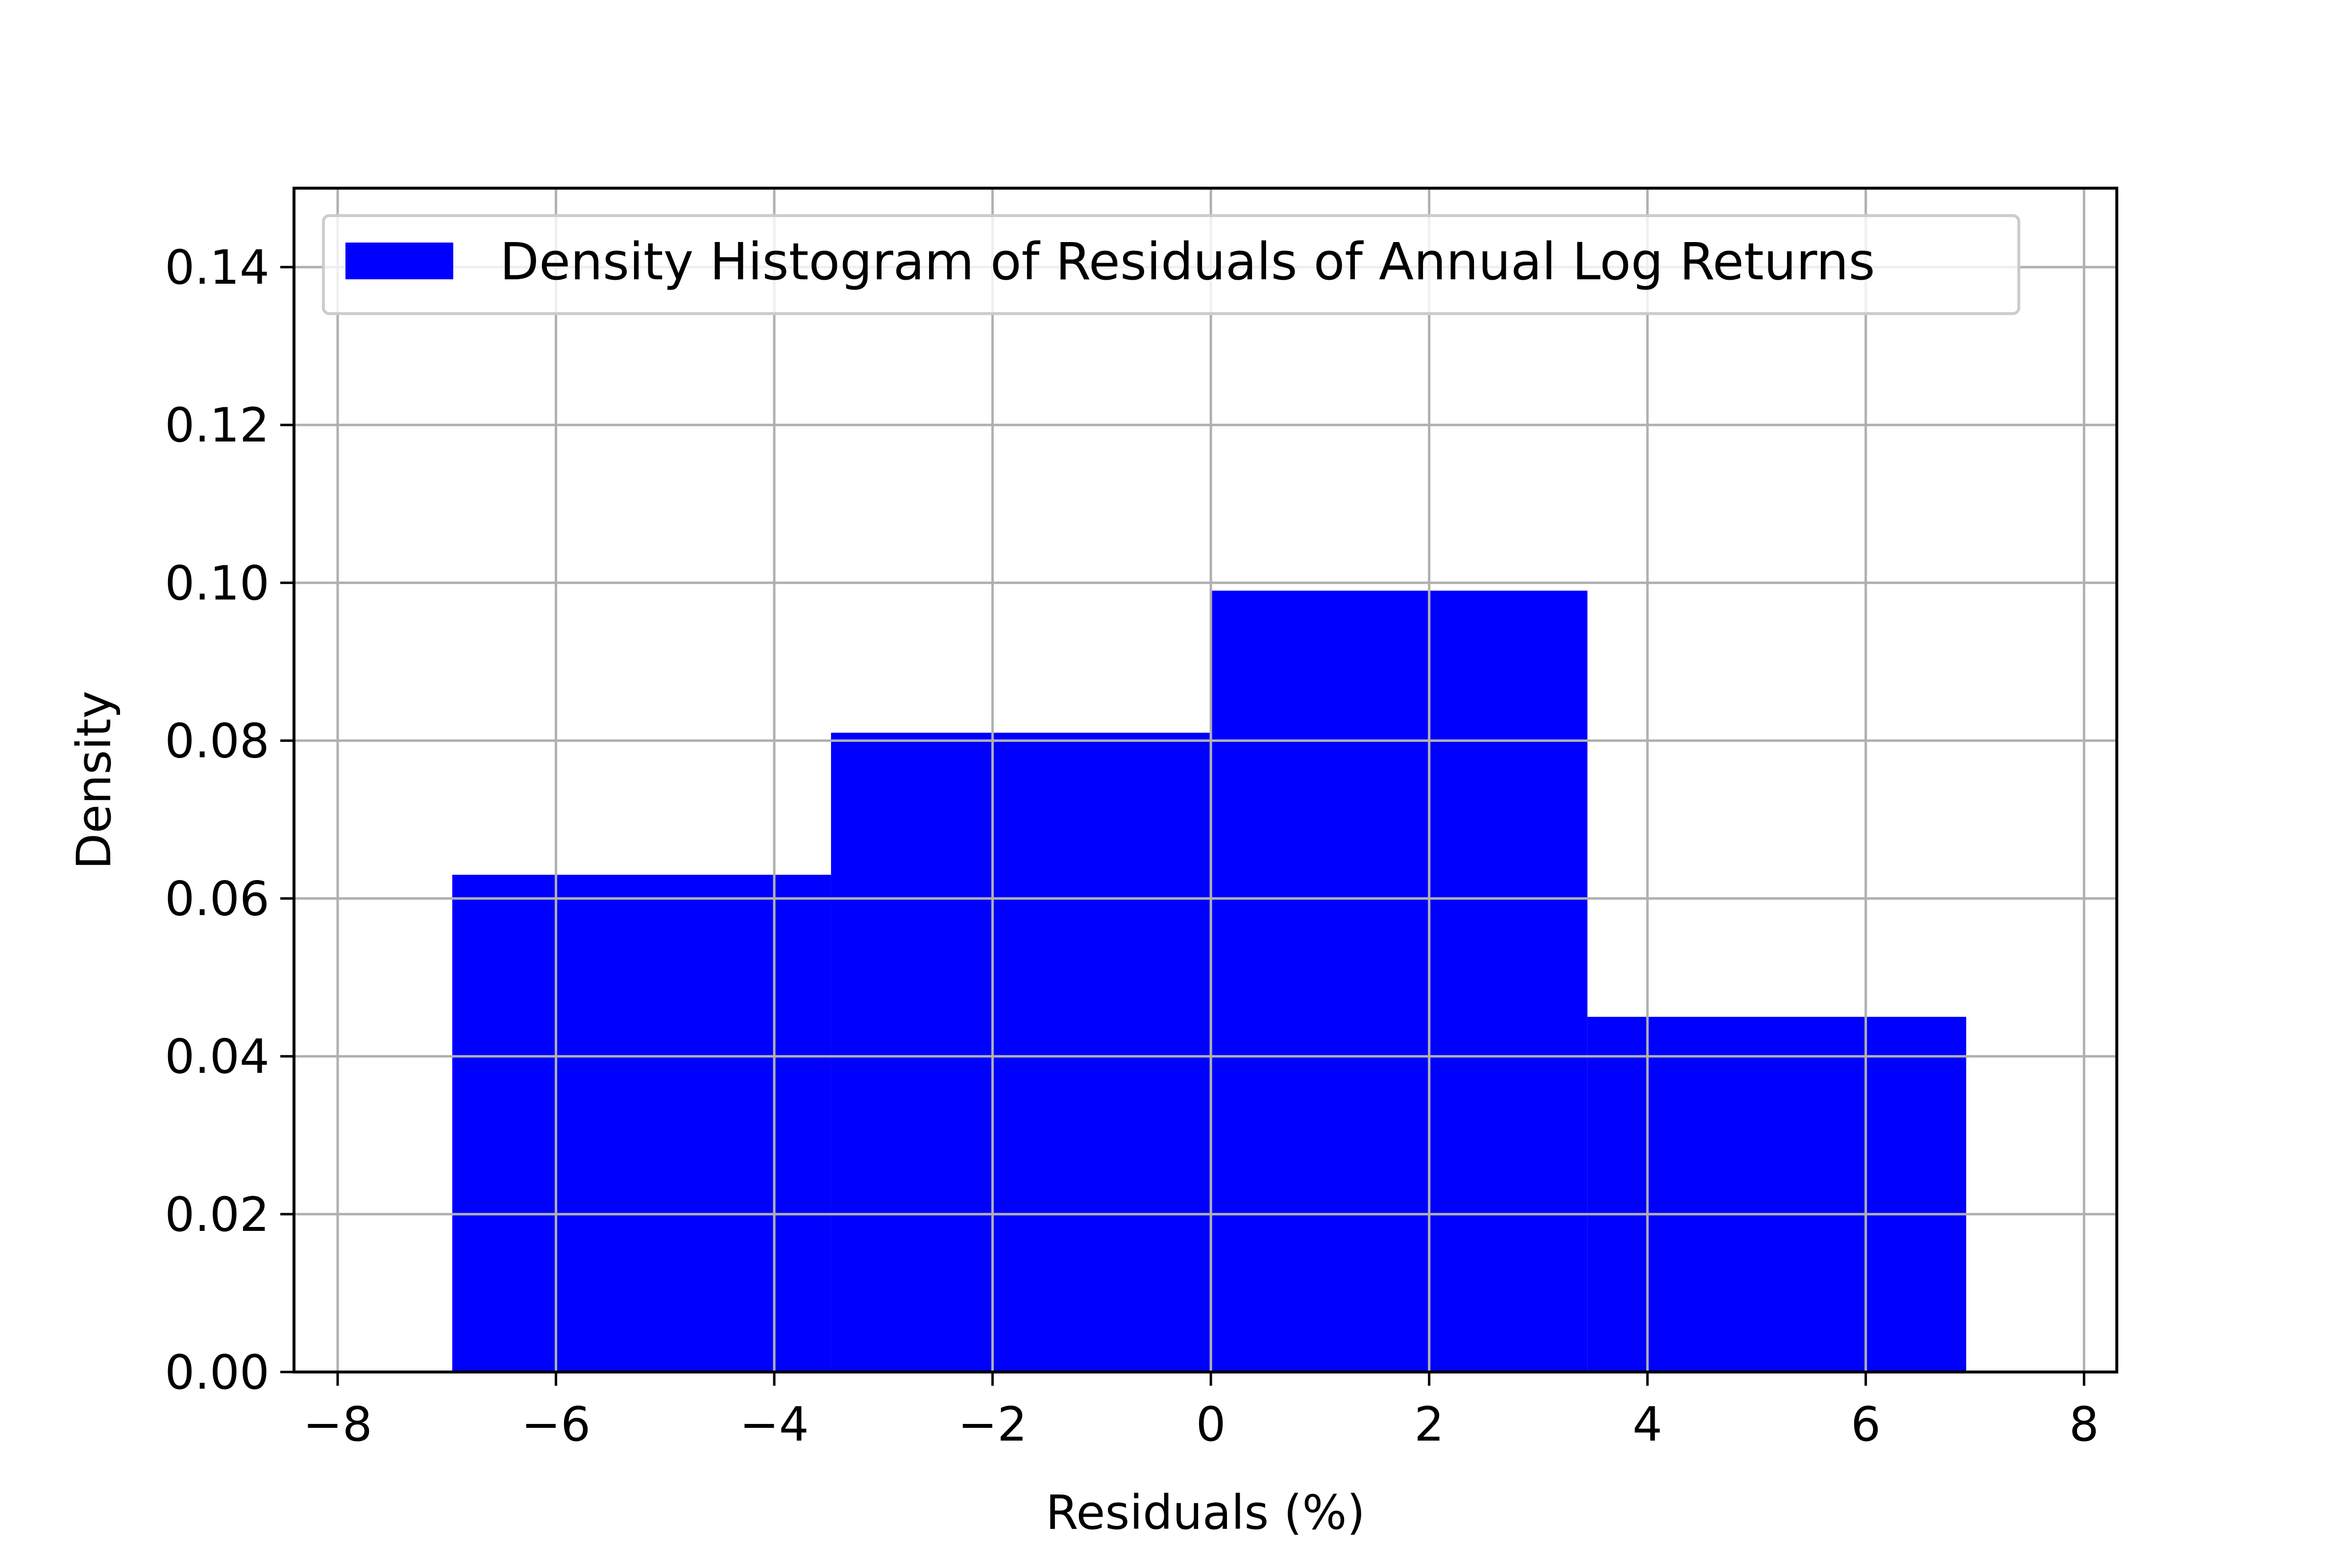 The width and height of the screenshot is (2352, 1568). What do you see at coordinates (217, 1214) in the screenshot?
I see `y-tick-label-1: 0.02` at bounding box center [217, 1214].